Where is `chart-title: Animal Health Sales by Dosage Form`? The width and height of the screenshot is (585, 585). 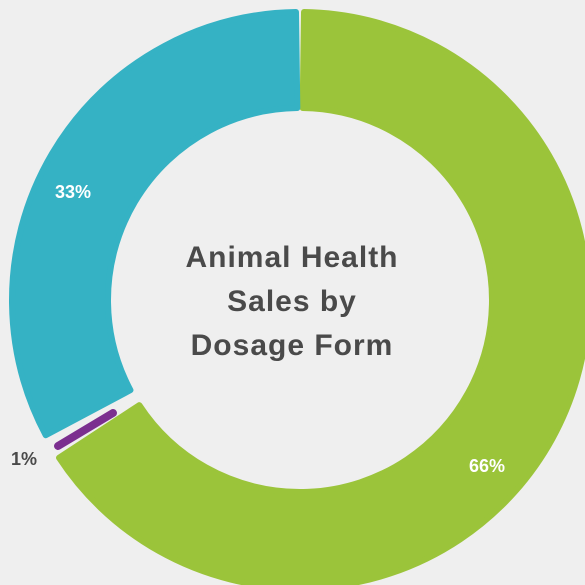
chart-title: Animal Health Sales by Dosage Form is located at coordinates (292, 302).